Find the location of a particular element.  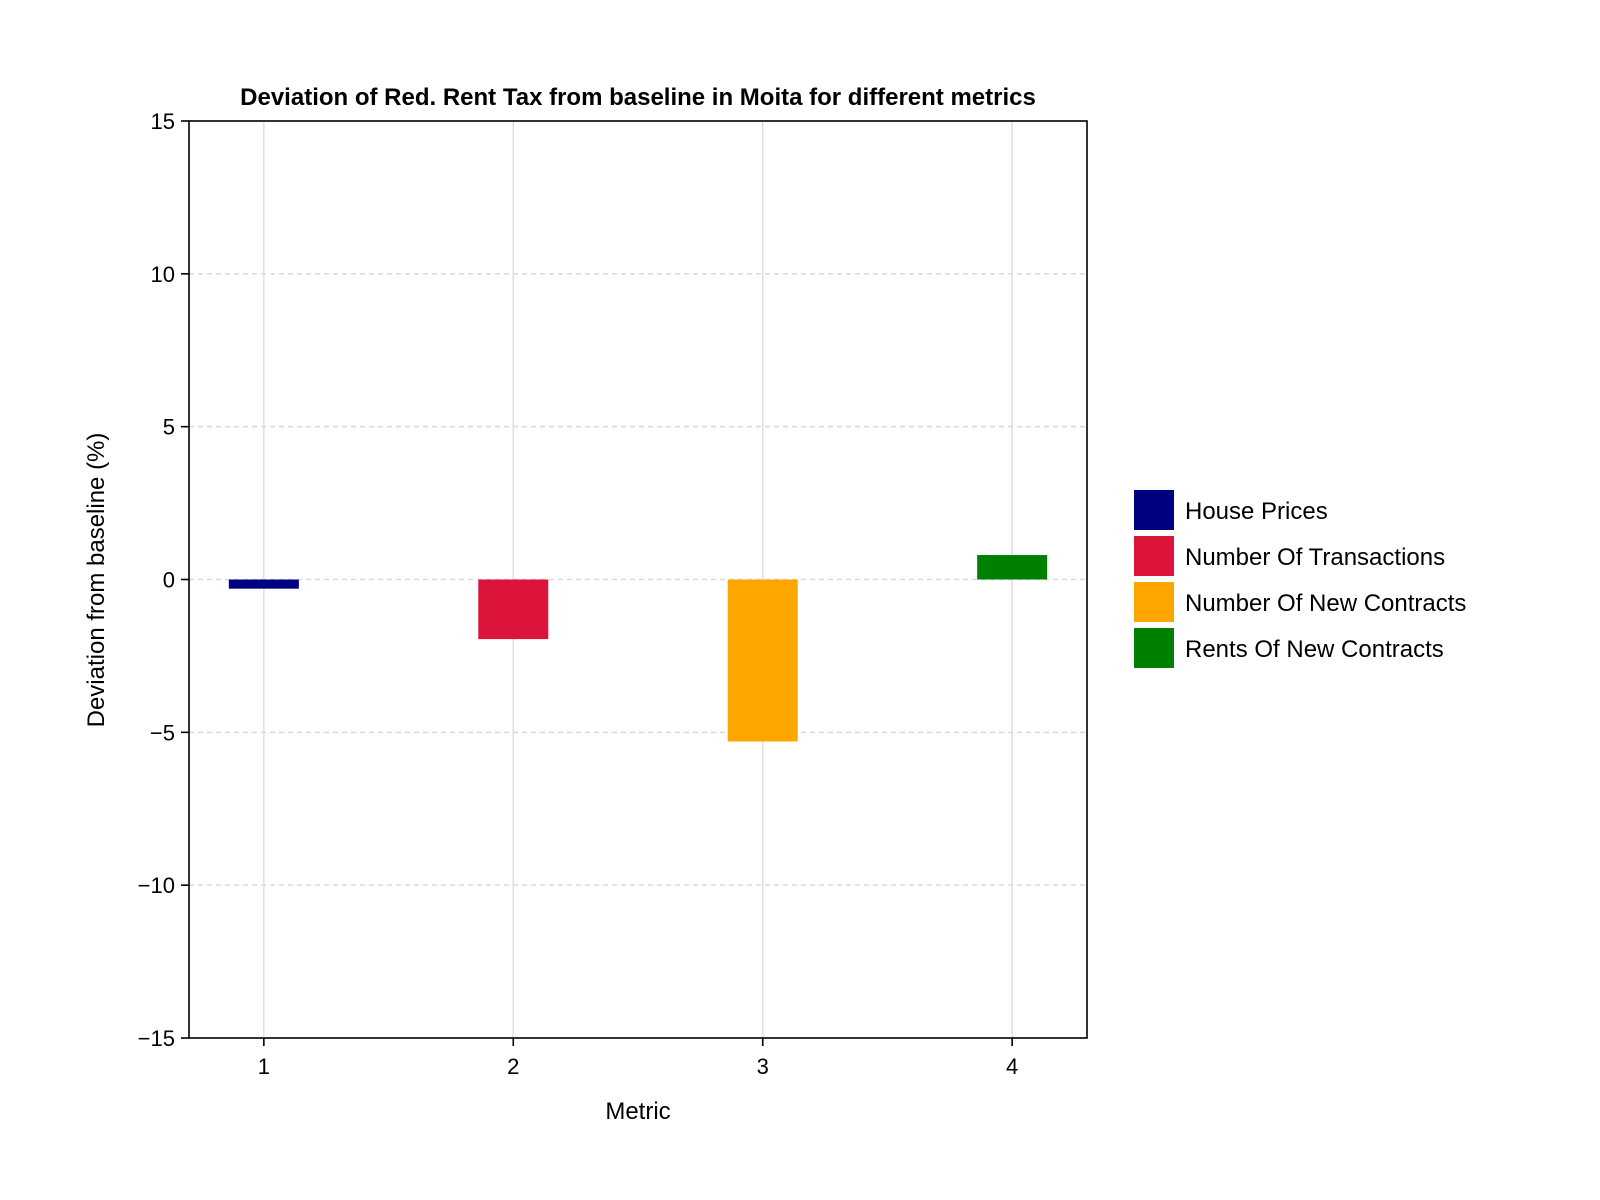

legend-label: Rents Of New Contracts is located at coordinates (1314, 649).